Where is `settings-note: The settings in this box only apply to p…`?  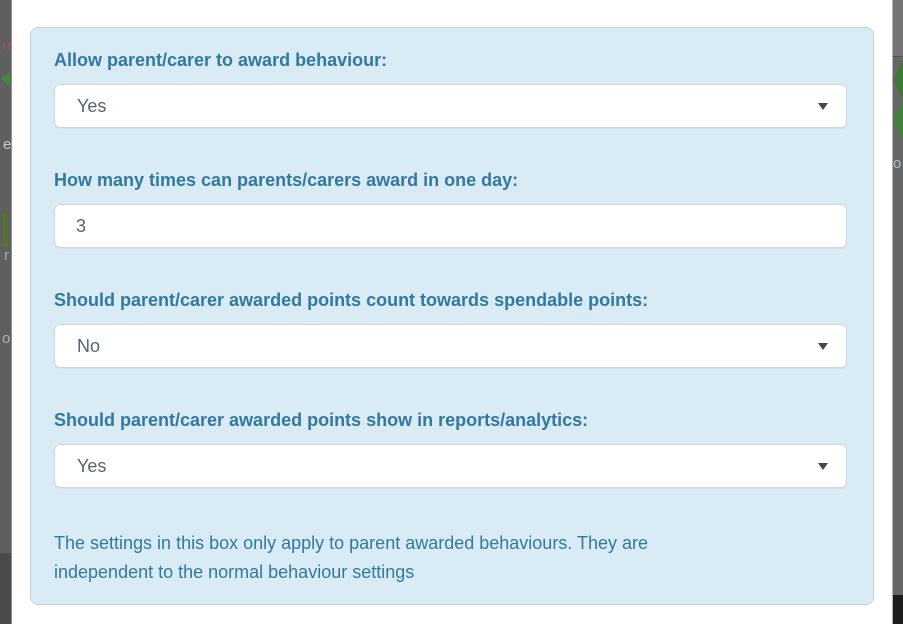
settings-note: The settings in this box only apply to p… is located at coordinates (450, 558).